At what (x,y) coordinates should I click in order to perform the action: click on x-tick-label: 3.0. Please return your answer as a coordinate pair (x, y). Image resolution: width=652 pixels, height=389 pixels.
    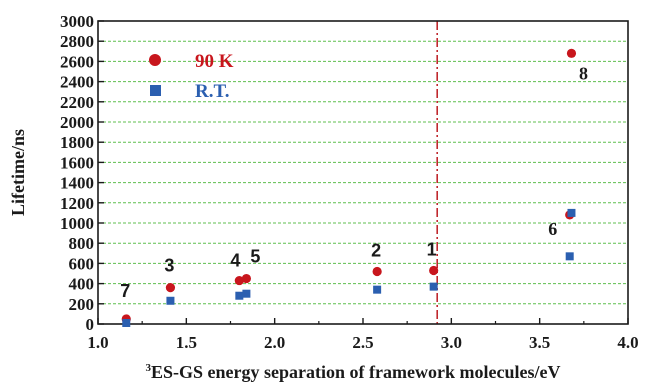
    Looking at the image, I should click on (451, 342).